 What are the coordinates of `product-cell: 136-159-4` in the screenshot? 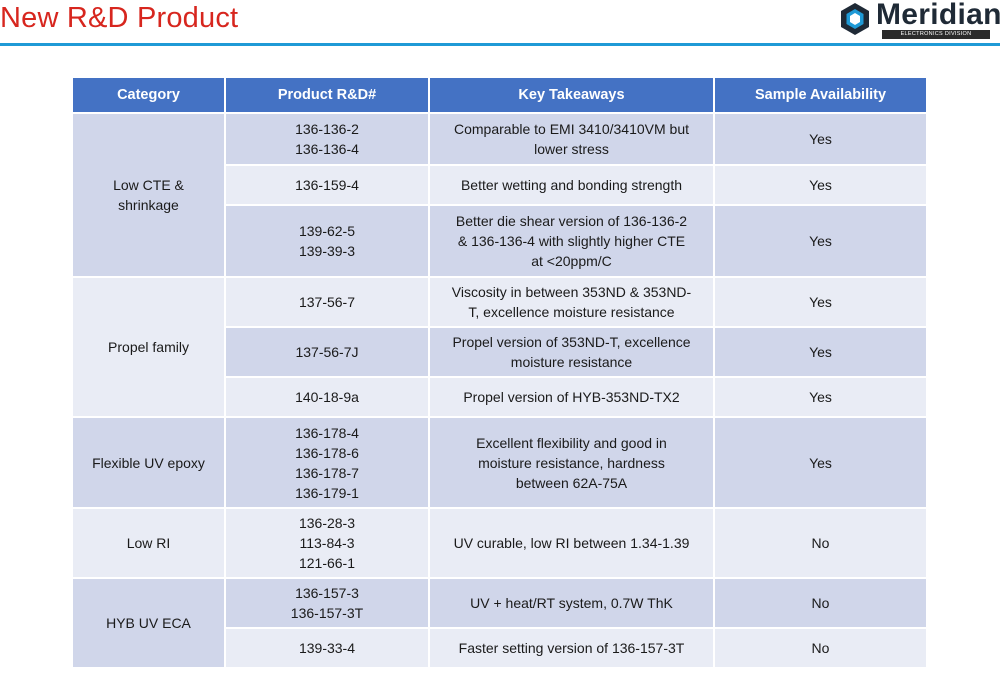 It's located at (327, 185).